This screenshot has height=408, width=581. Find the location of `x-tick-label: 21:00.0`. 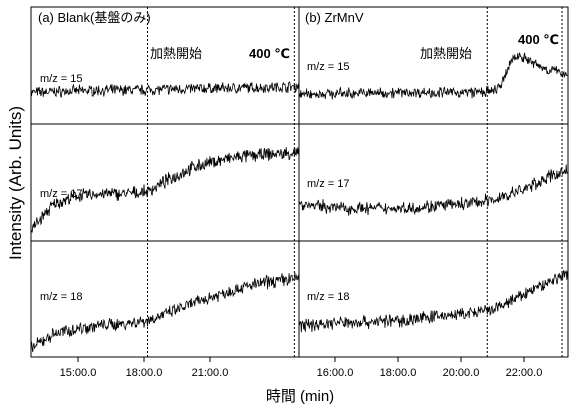

x-tick-label: 21:00.0 is located at coordinates (210, 373).